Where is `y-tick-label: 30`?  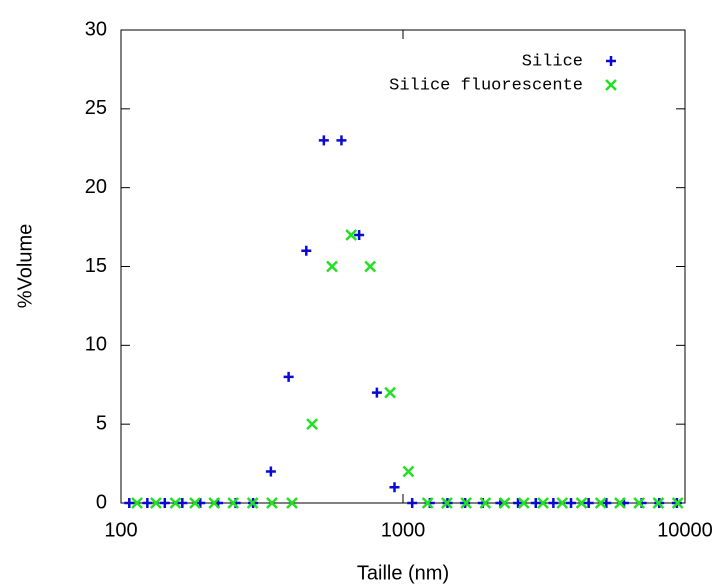
y-tick-label: 30 is located at coordinates (96, 29).